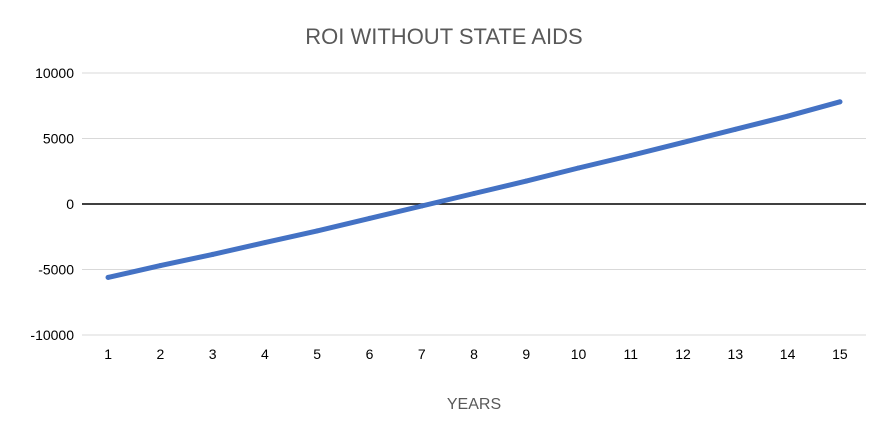  Describe the element at coordinates (736, 354) in the screenshot. I see `x-tick-label: 13` at that location.